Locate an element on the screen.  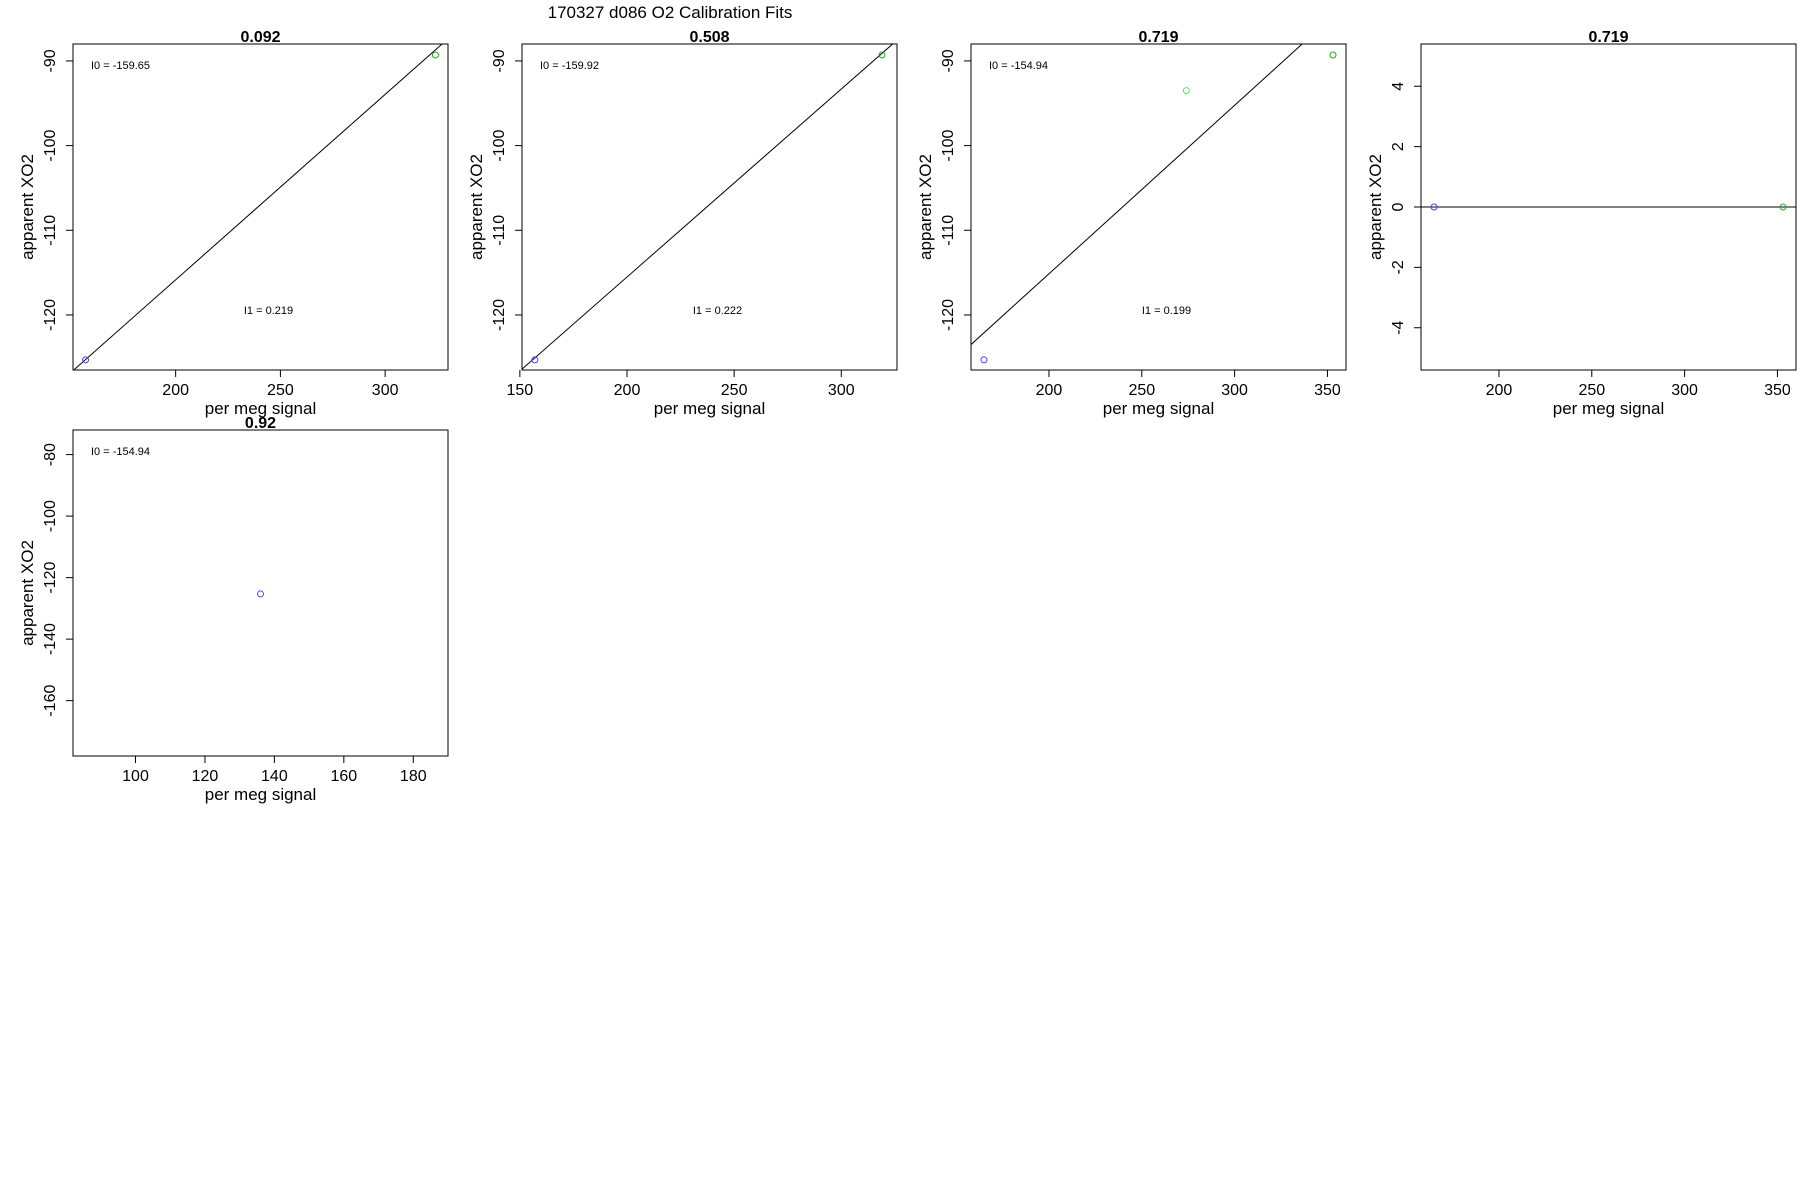
x-tick-label: 100 is located at coordinates (135, 776).